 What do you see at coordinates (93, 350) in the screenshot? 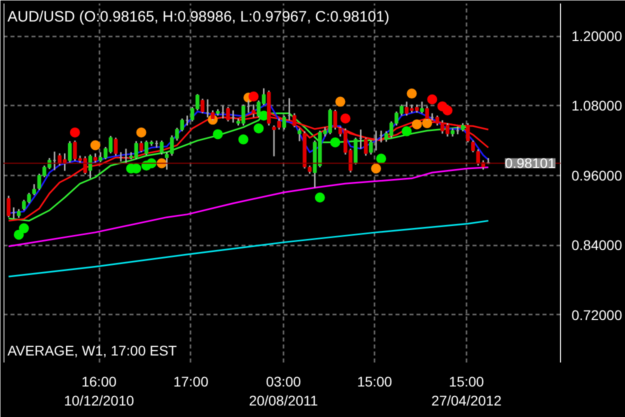
I see `annotation: AVERAGE, W1, 17:00 EST` at bounding box center [93, 350].